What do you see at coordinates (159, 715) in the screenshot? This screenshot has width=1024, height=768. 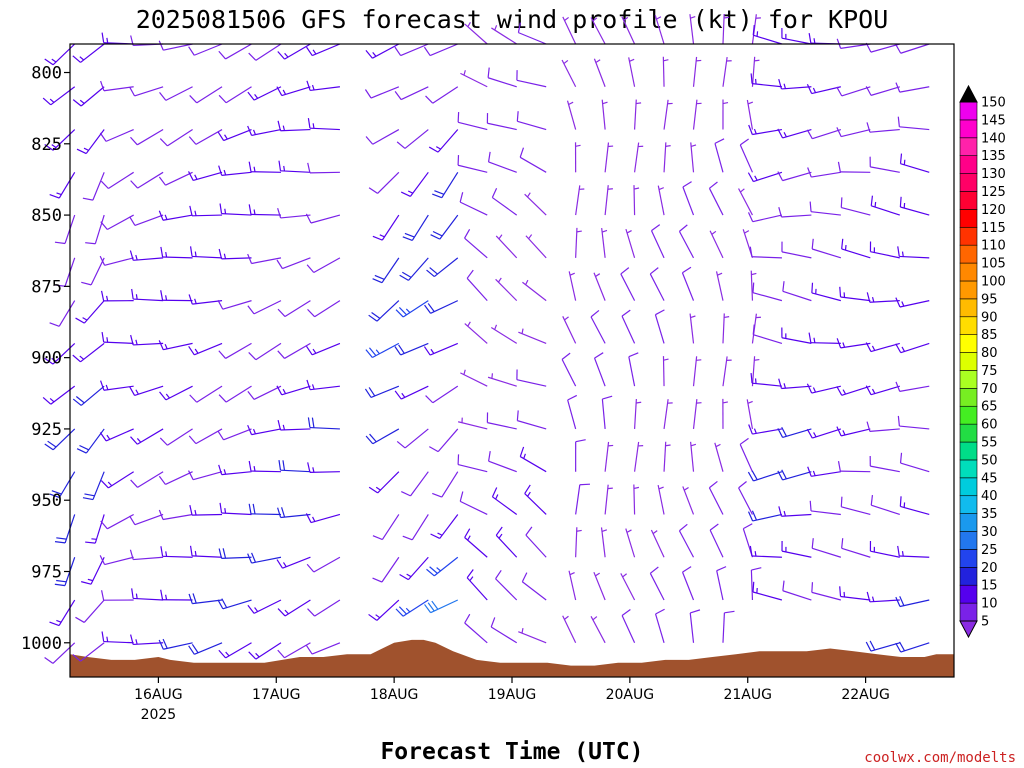 I see `x-year-label: 2025` at bounding box center [159, 715].